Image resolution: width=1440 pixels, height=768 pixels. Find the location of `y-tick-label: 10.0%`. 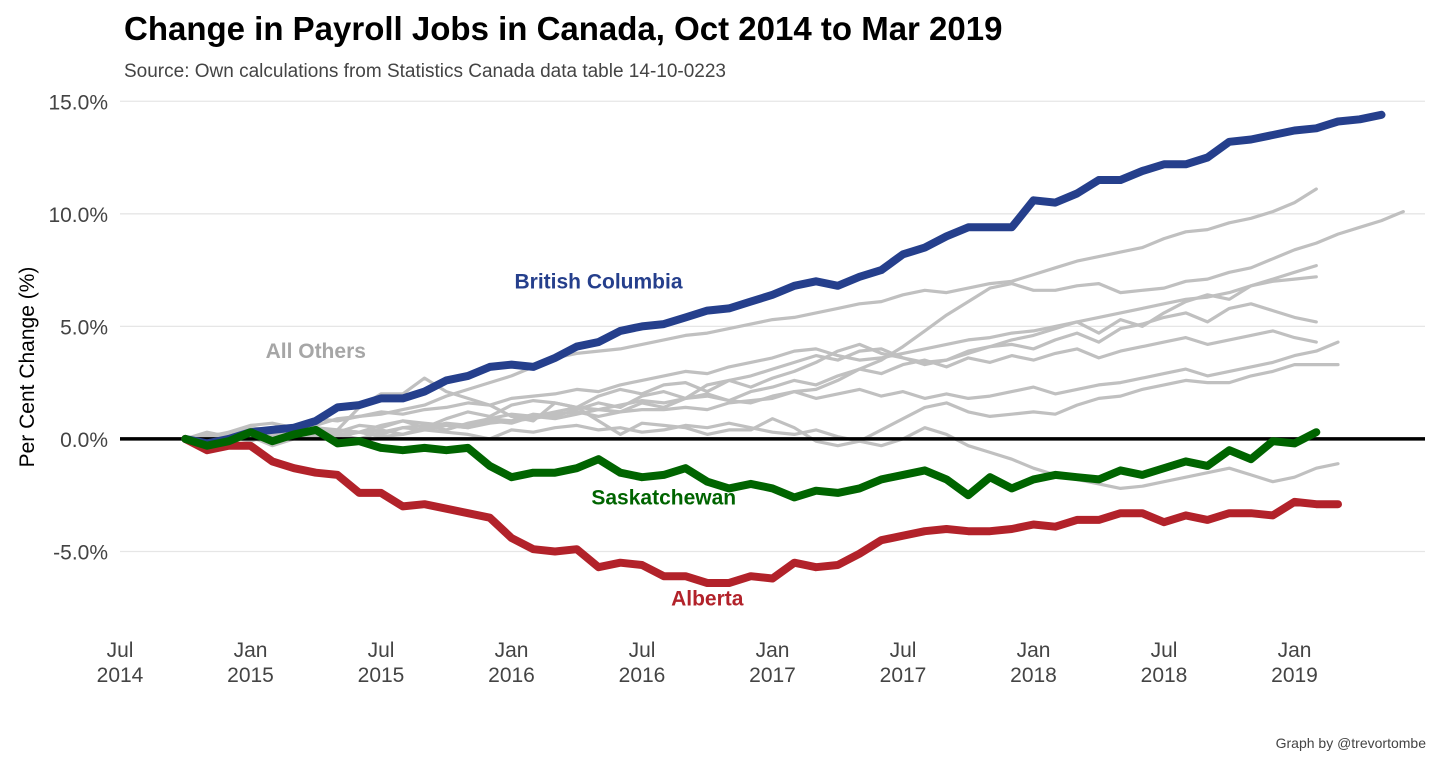

y-tick-label: 10.0% is located at coordinates (78, 215).